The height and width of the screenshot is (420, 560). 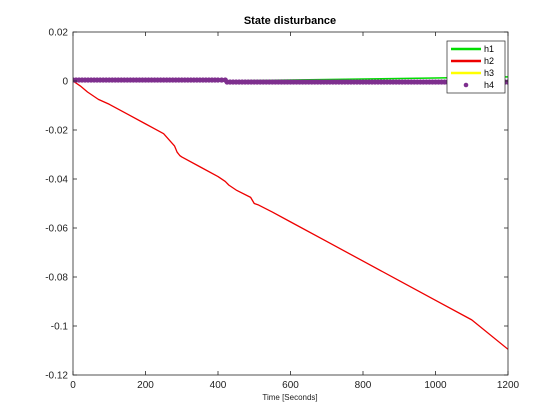 I want to click on x-tick-label: 800, so click(x=363, y=385).